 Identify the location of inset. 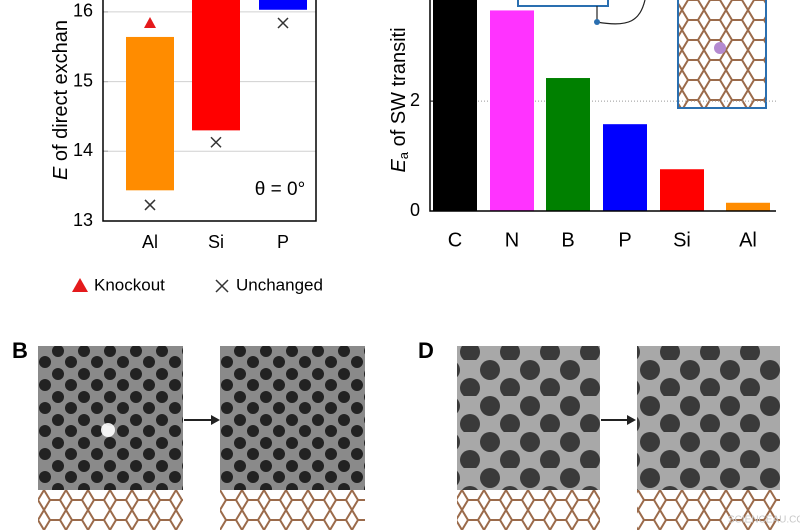
(642, 54).